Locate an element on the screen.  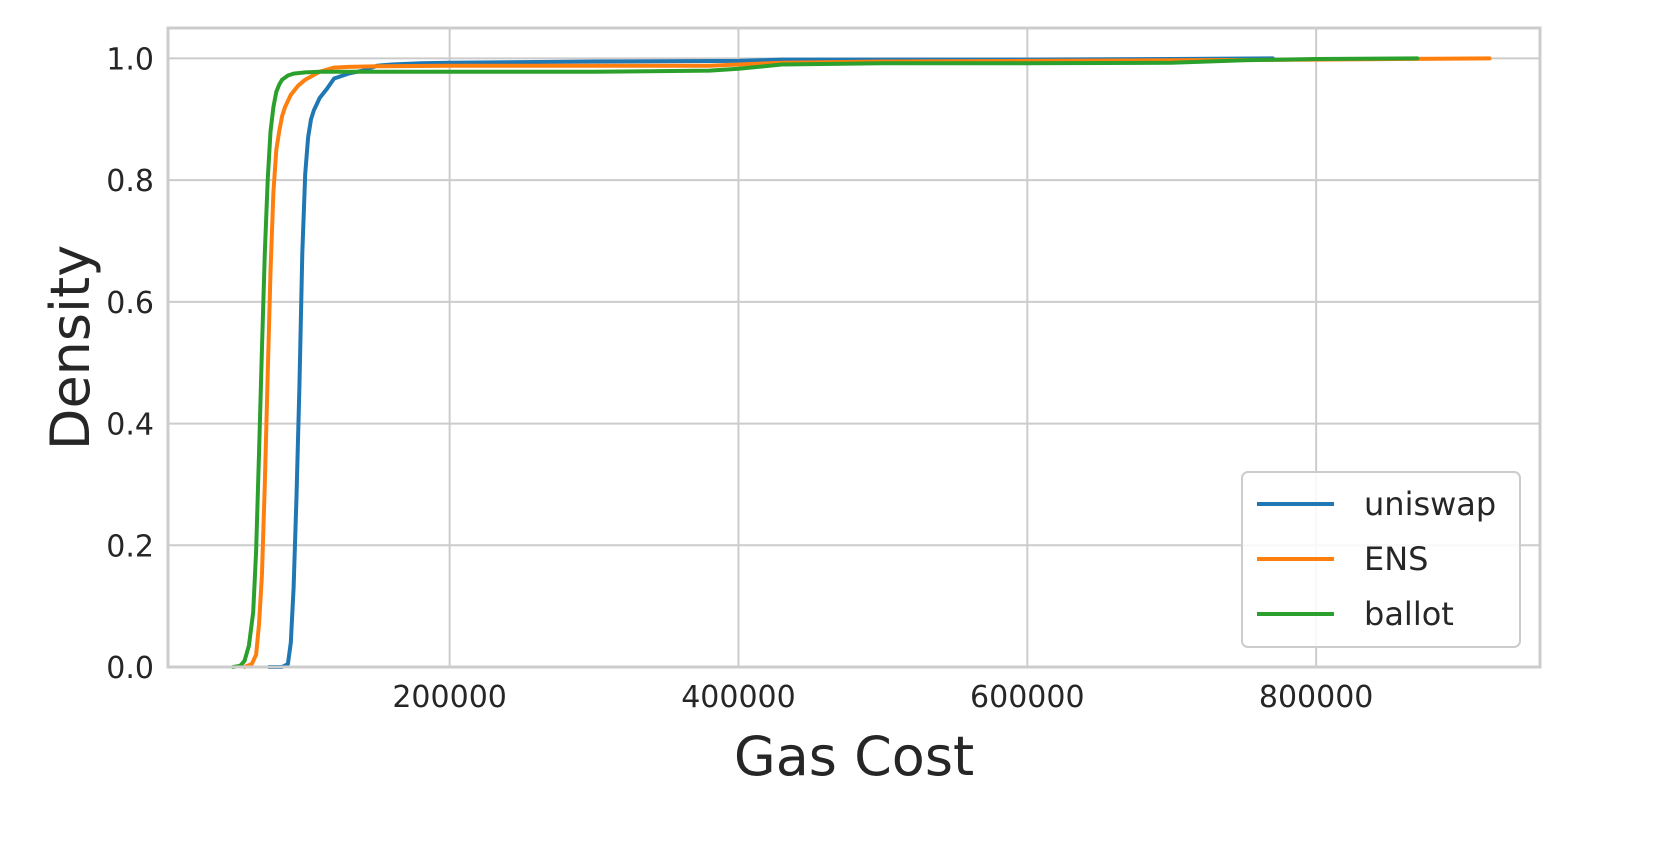
y-tick-label: 0.0 is located at coordinates (130, 668).